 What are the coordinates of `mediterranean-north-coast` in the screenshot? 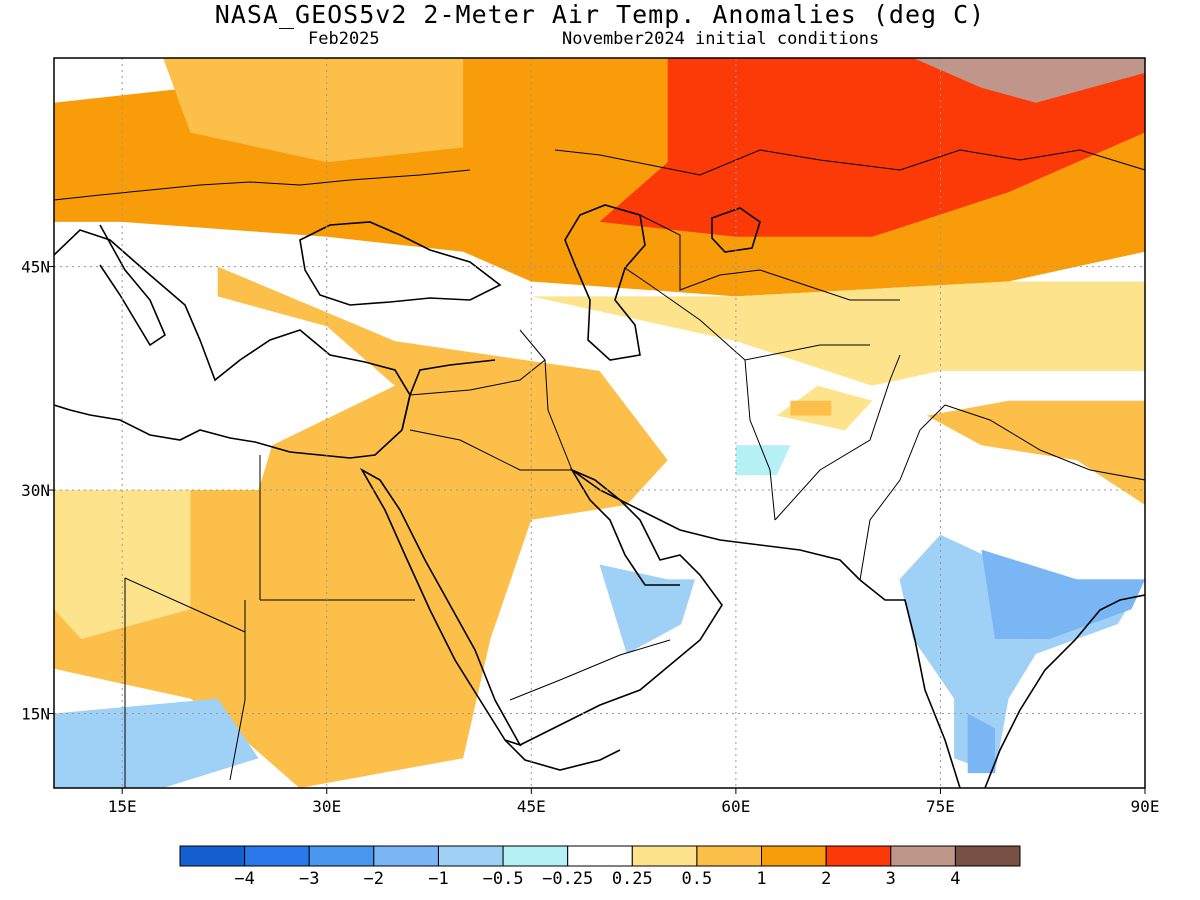 It's located at (232, 330).